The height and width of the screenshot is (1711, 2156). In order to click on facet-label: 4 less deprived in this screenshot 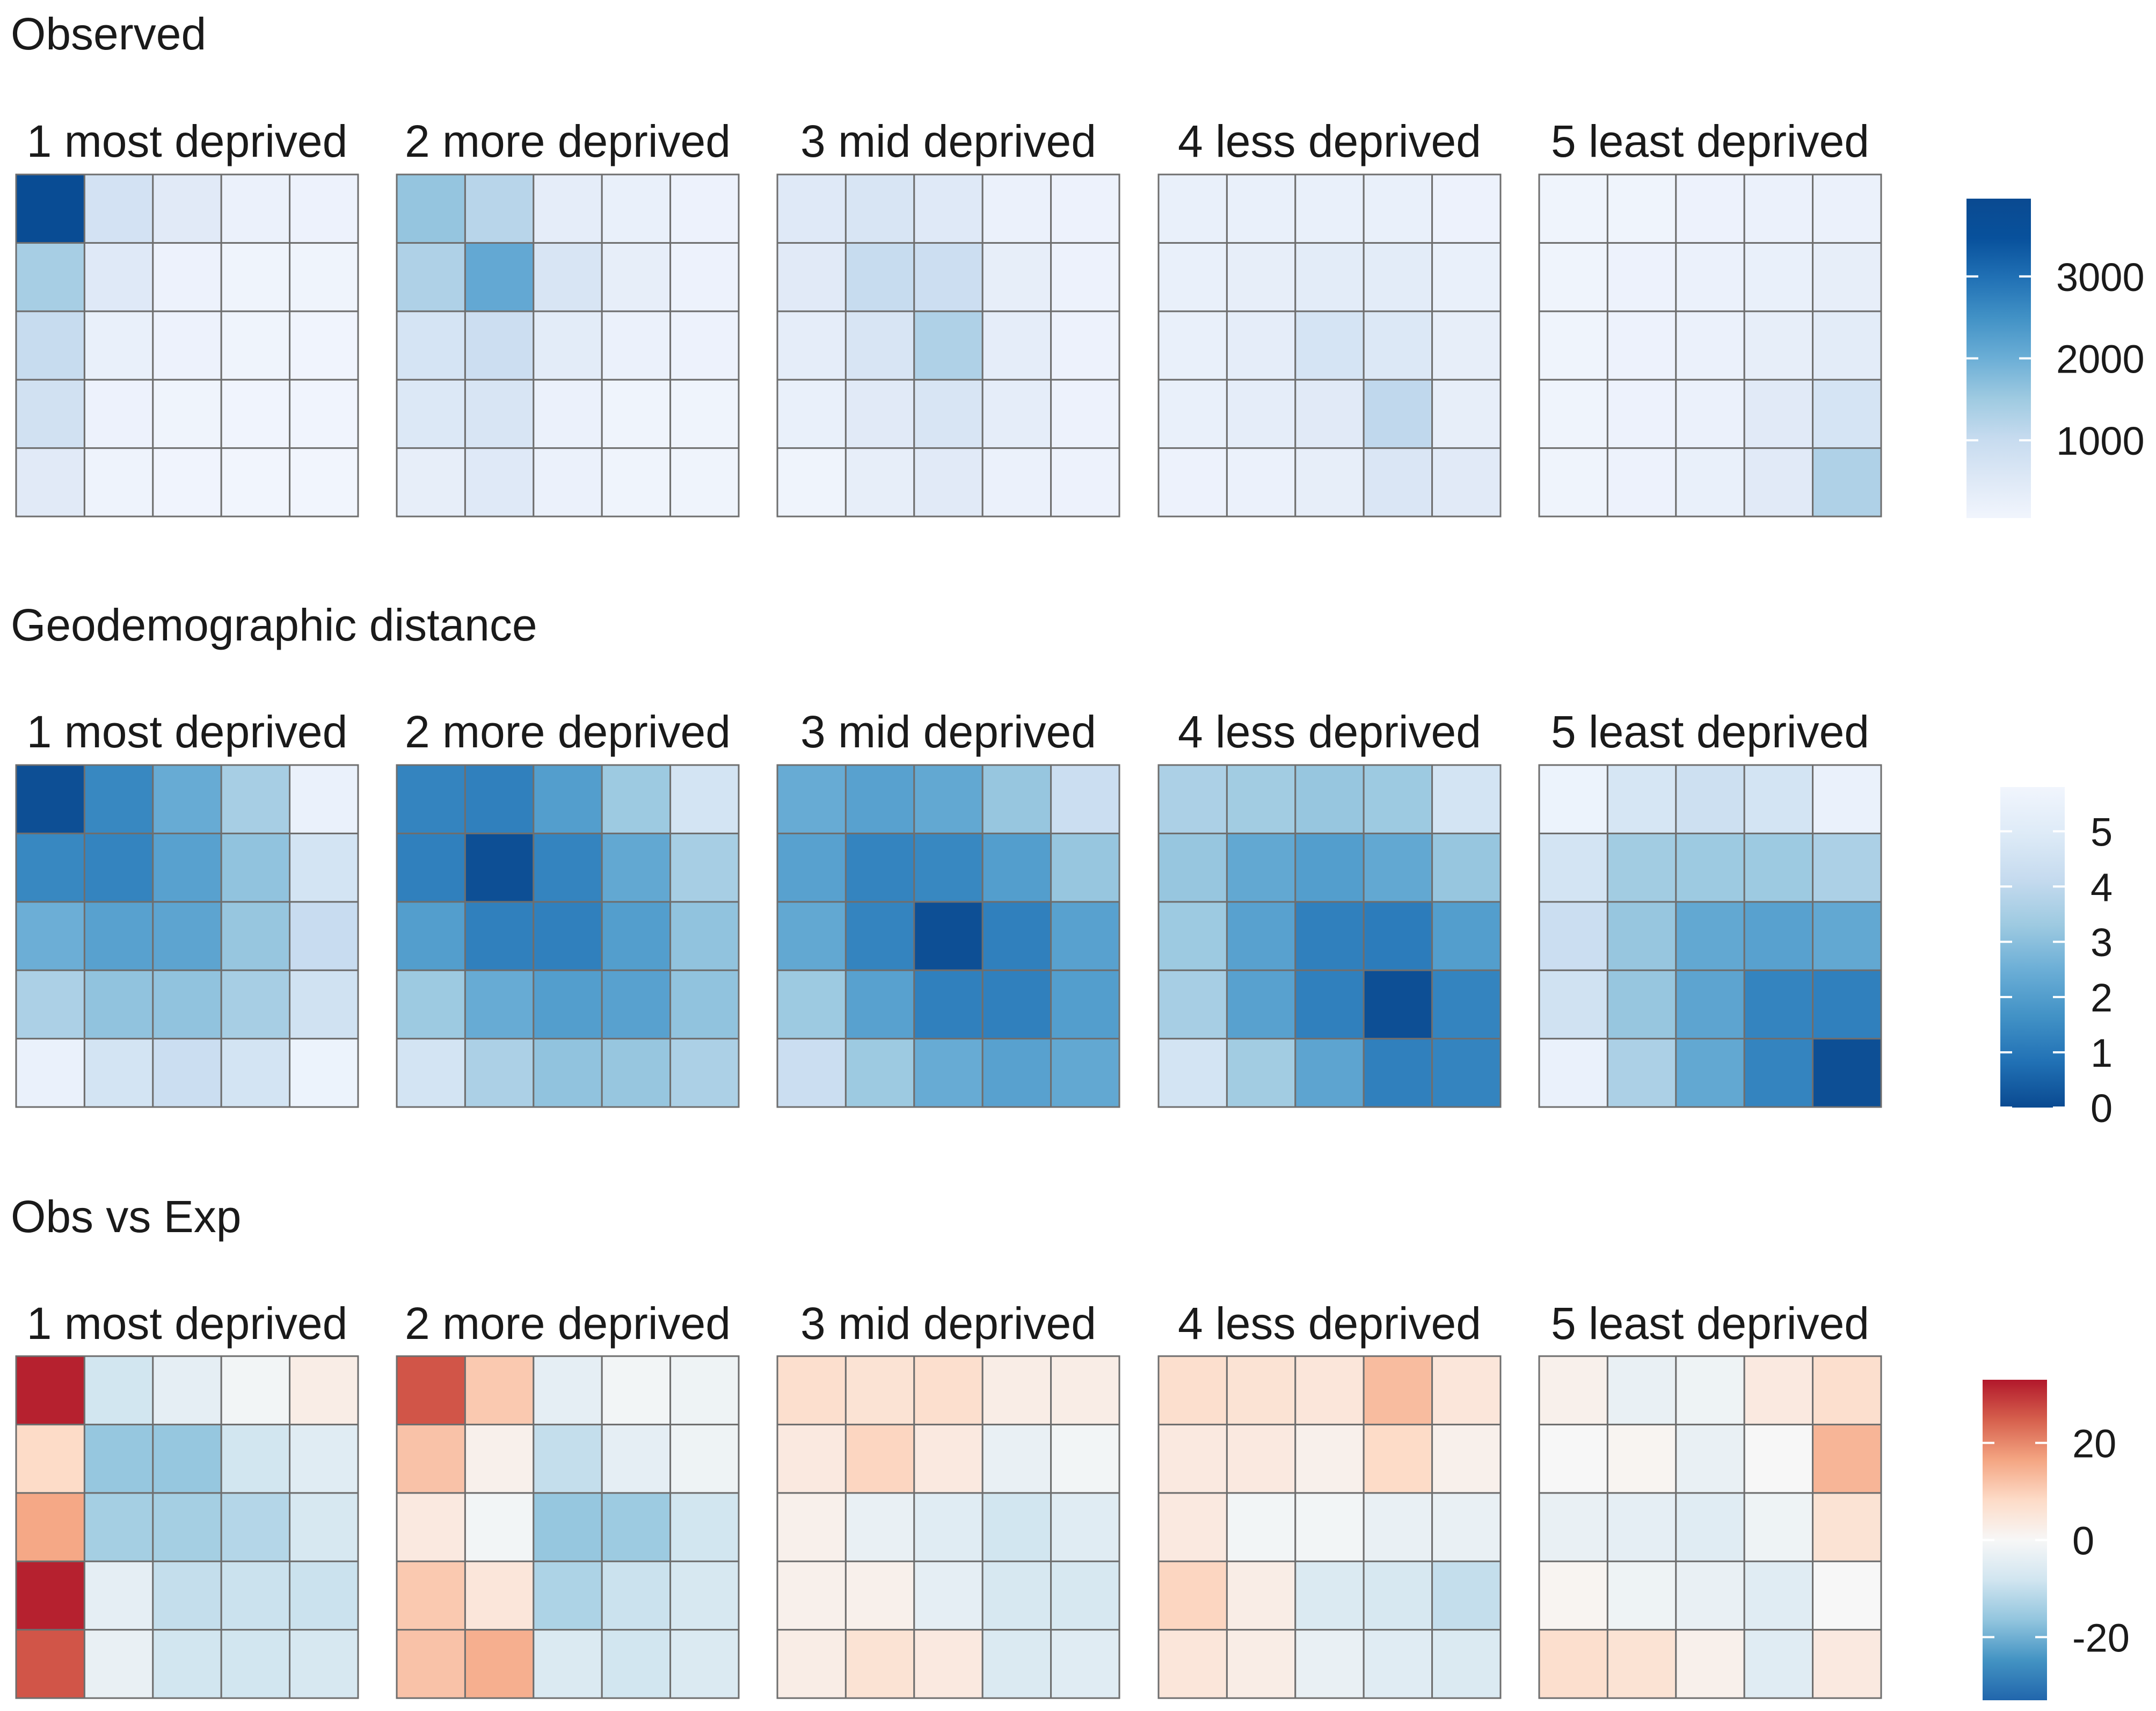, I will do `click(1329, 1323)`.